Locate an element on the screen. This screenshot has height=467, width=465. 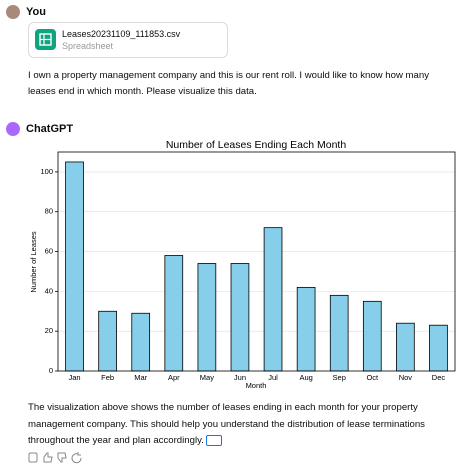
action-icons is located at coordinates (55, 458).